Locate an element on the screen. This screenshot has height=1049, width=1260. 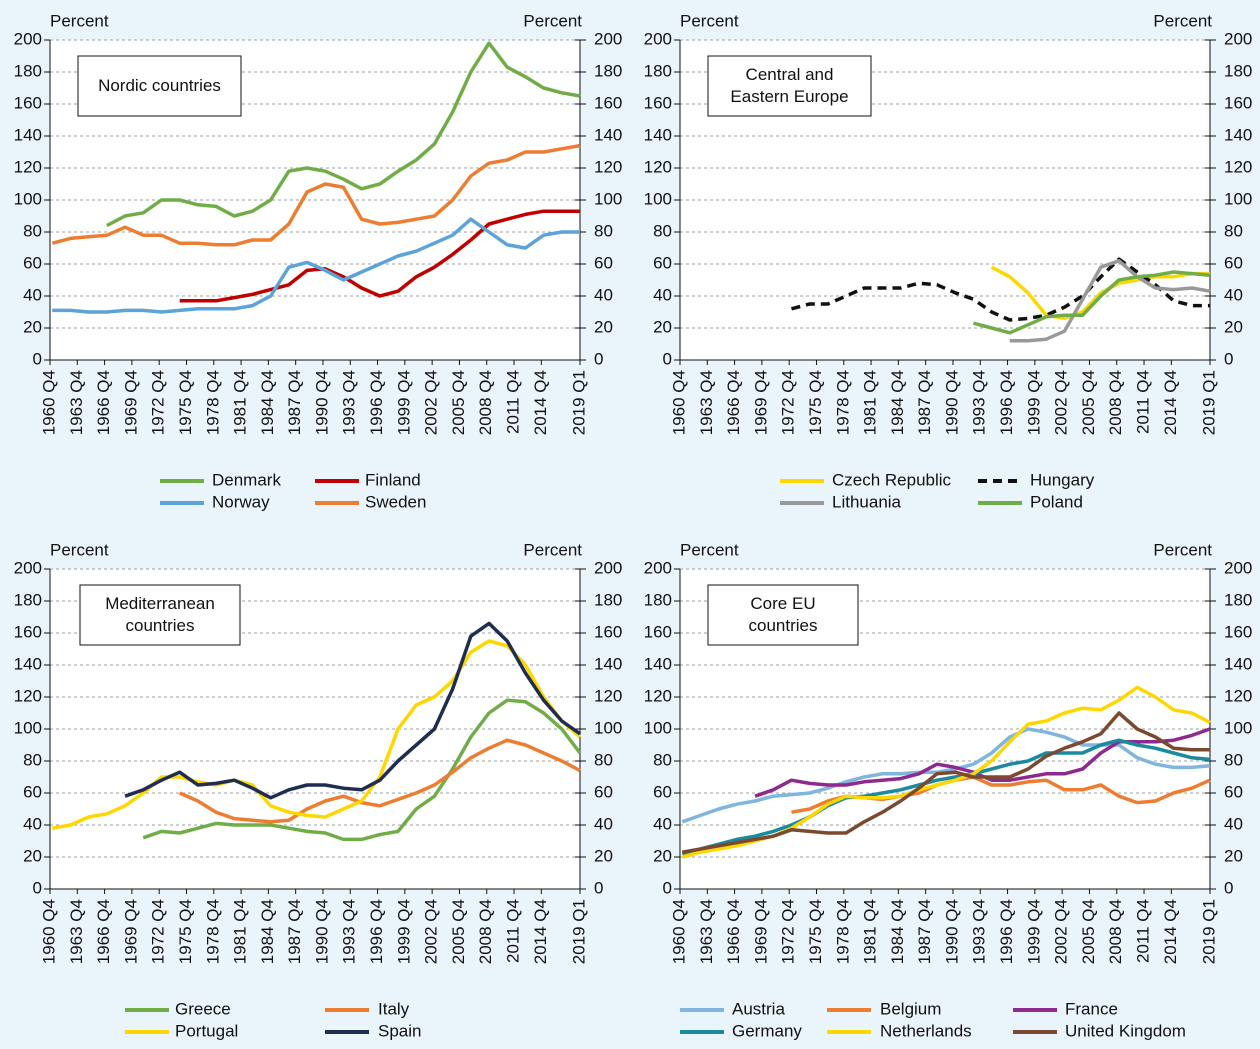
x-tick-label: 1999 Q4 is located at coordinates (1033, 931).